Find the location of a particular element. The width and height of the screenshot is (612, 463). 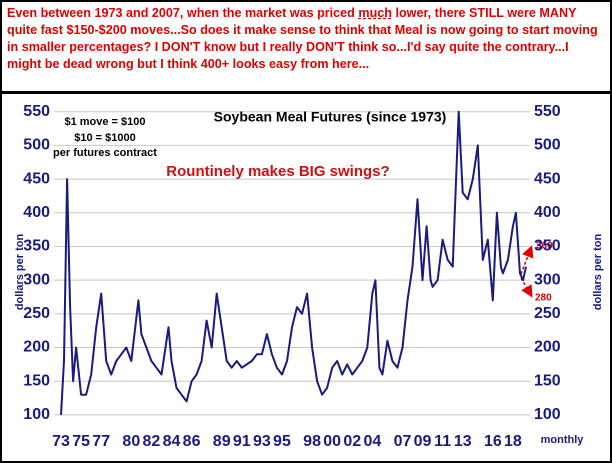

annotation: Rountinely makes BIG swings? is located at coordinates (277, 171).